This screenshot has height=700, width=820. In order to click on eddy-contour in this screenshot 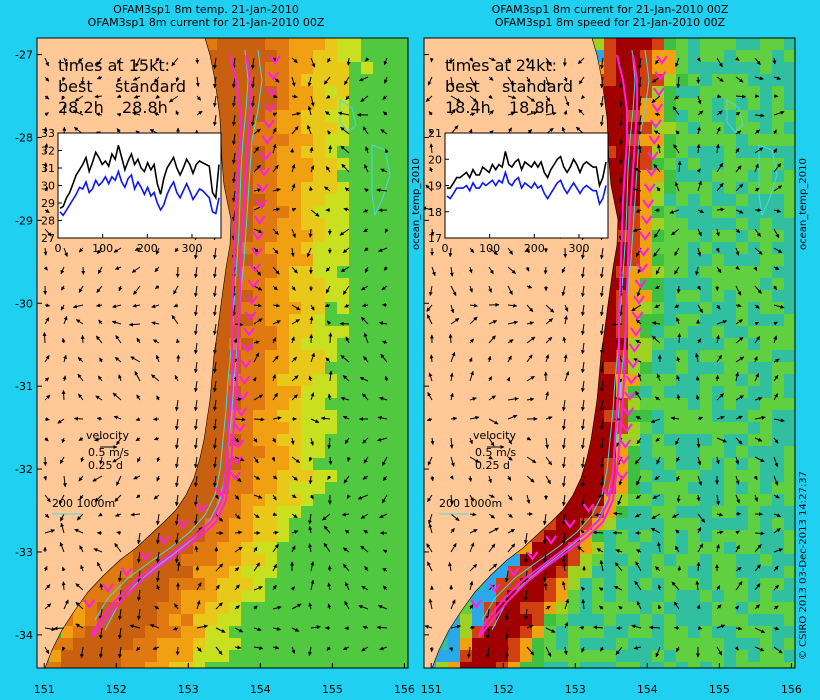, I will do `click(752, 158)`.